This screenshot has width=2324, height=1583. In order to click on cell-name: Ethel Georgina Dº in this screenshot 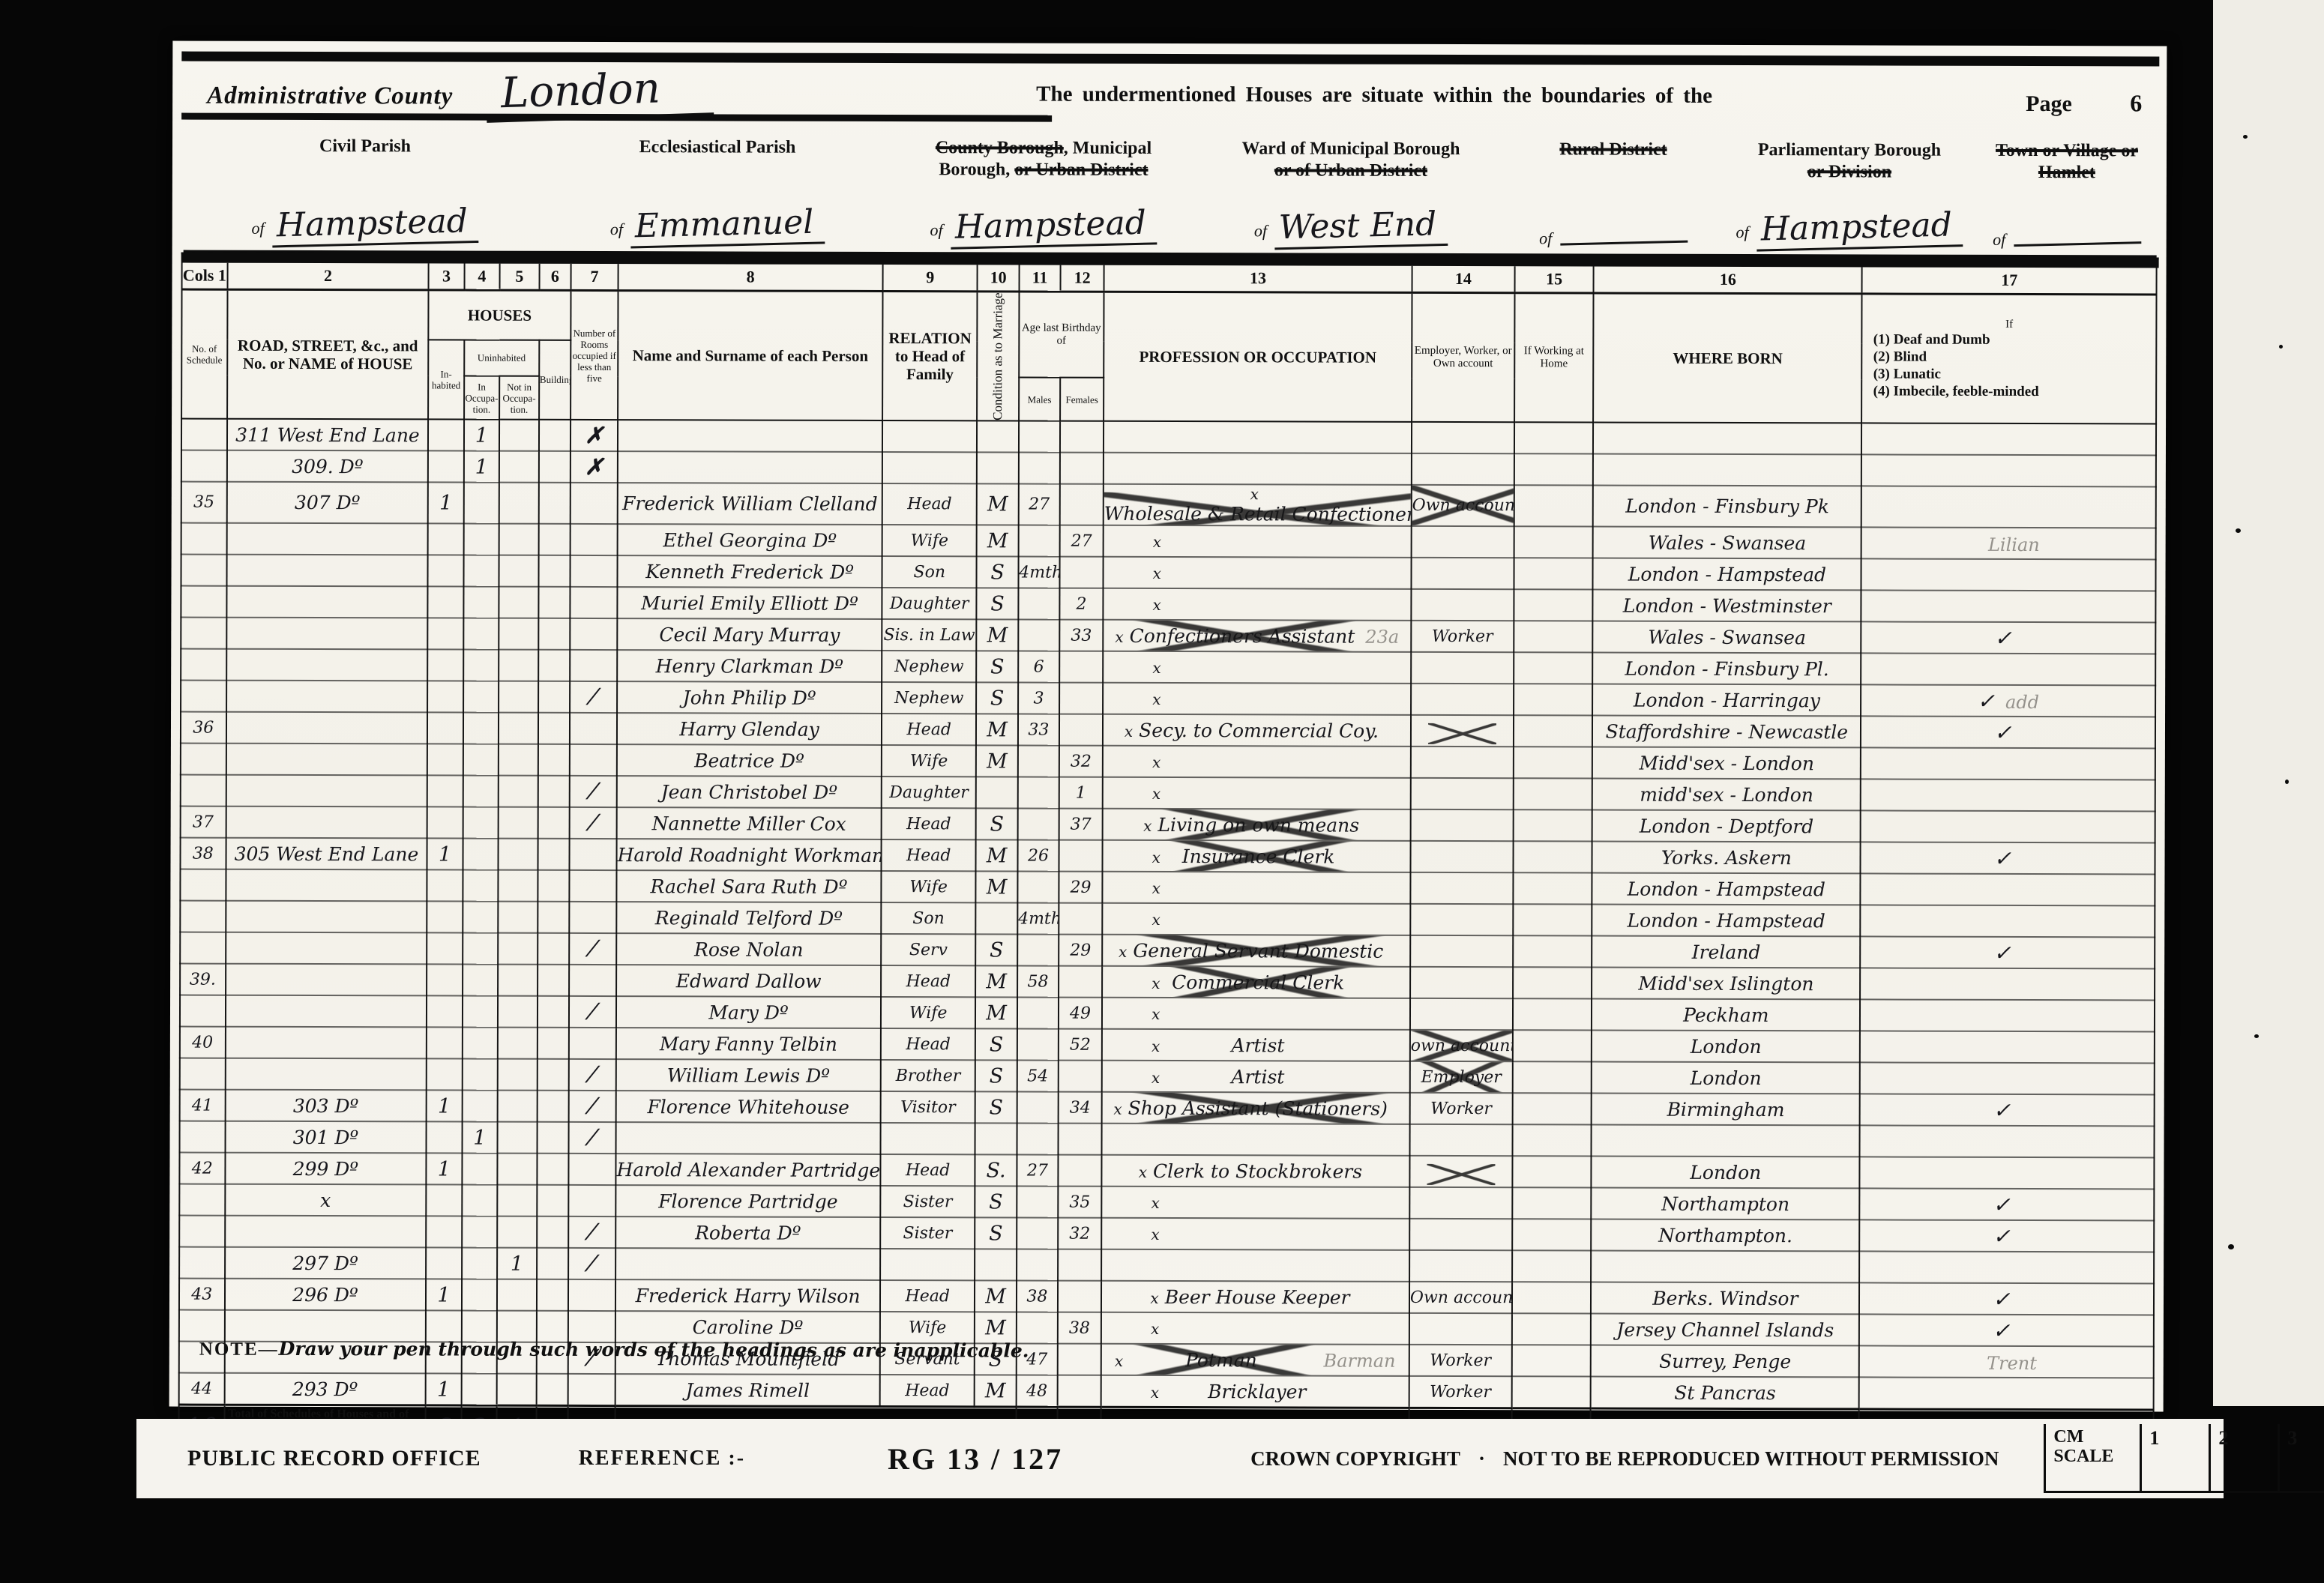, I will do `click(749, 540)`.